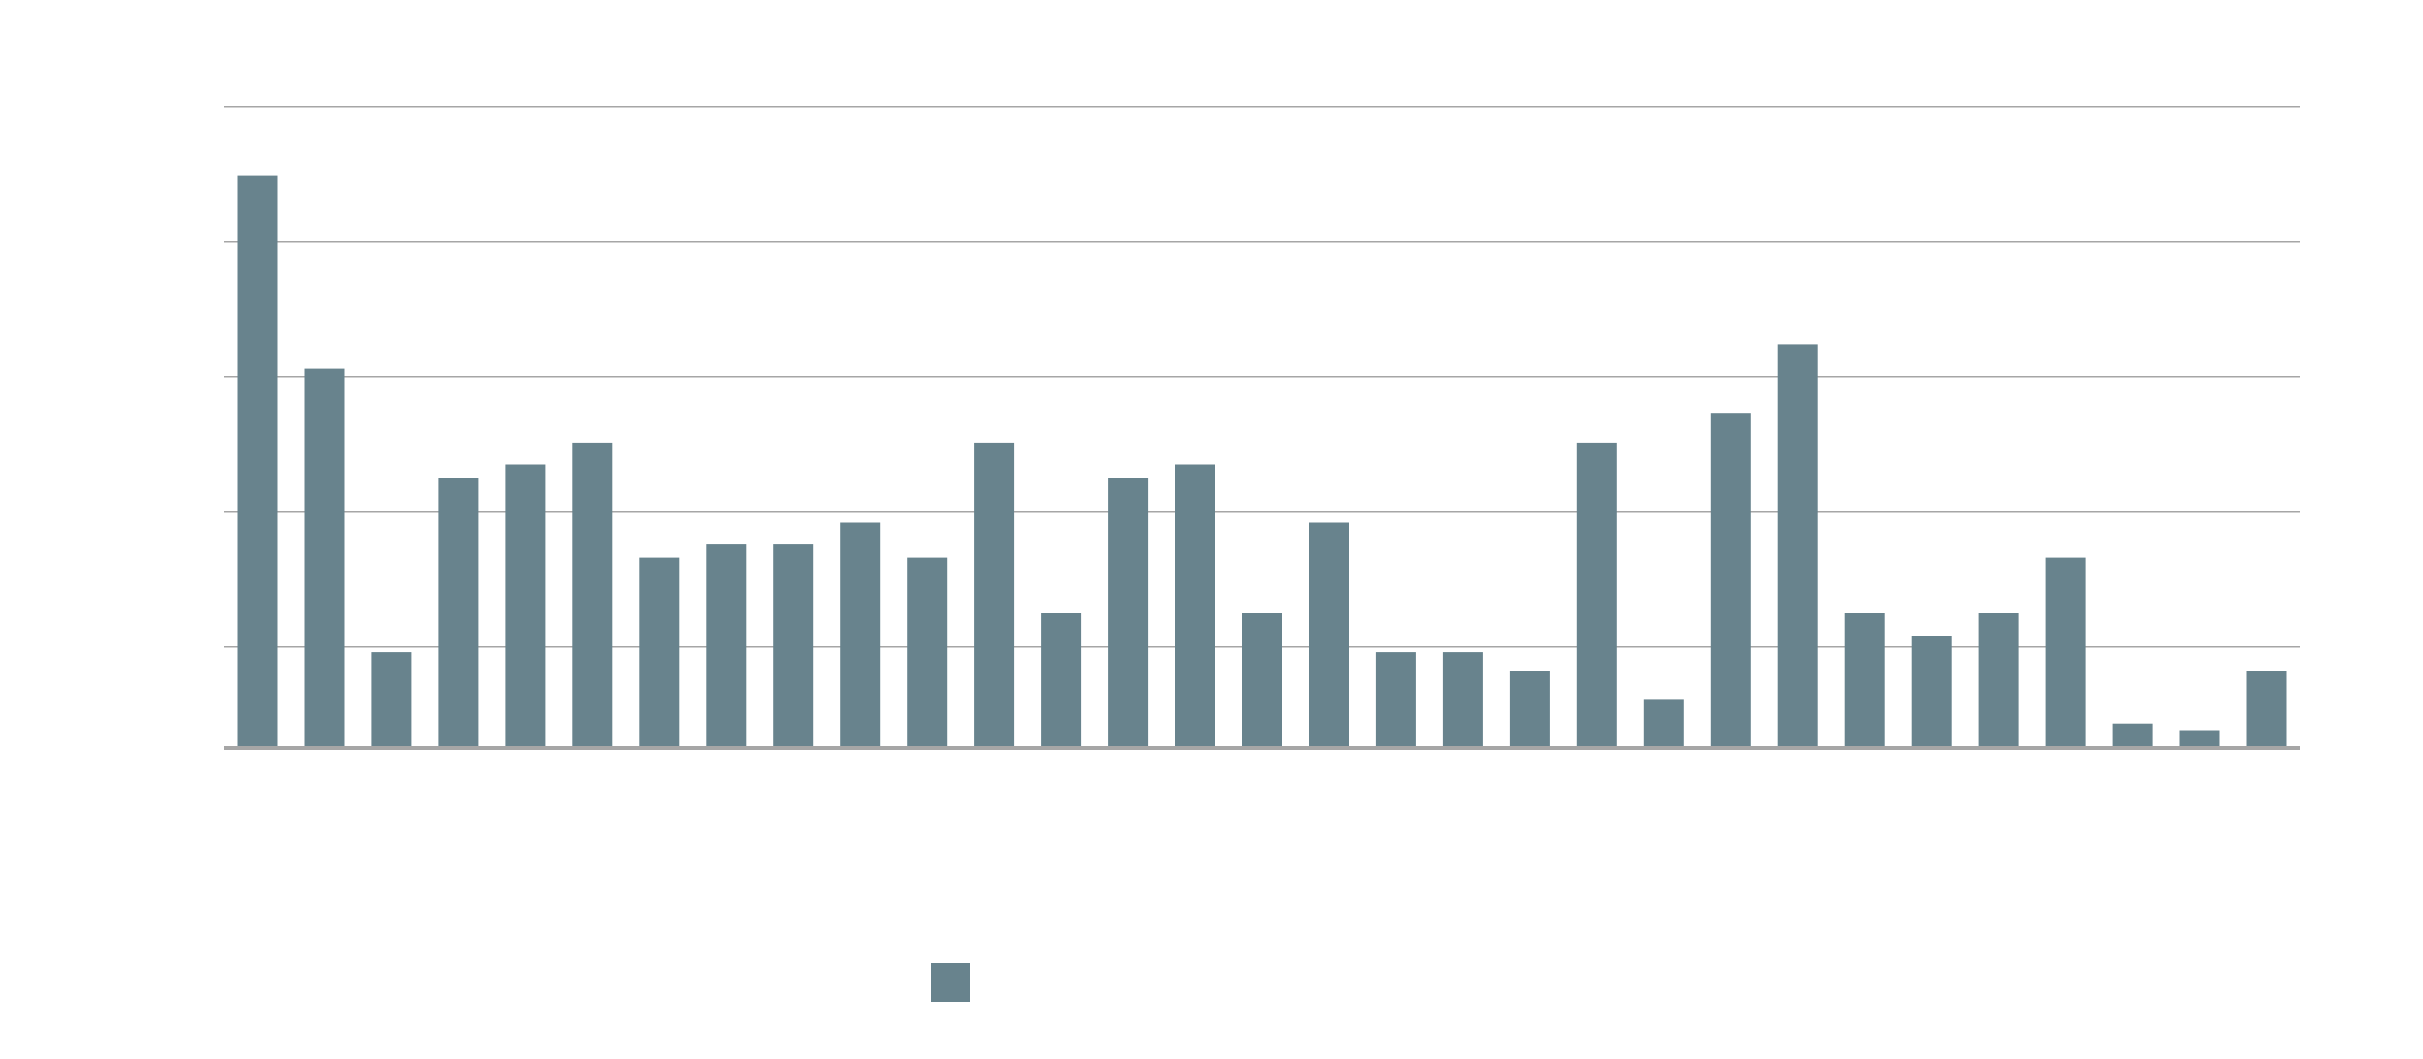 Image resolution: width=2423 pixels, height=1059 pixels. I want to click on legend, so click(950, 982).